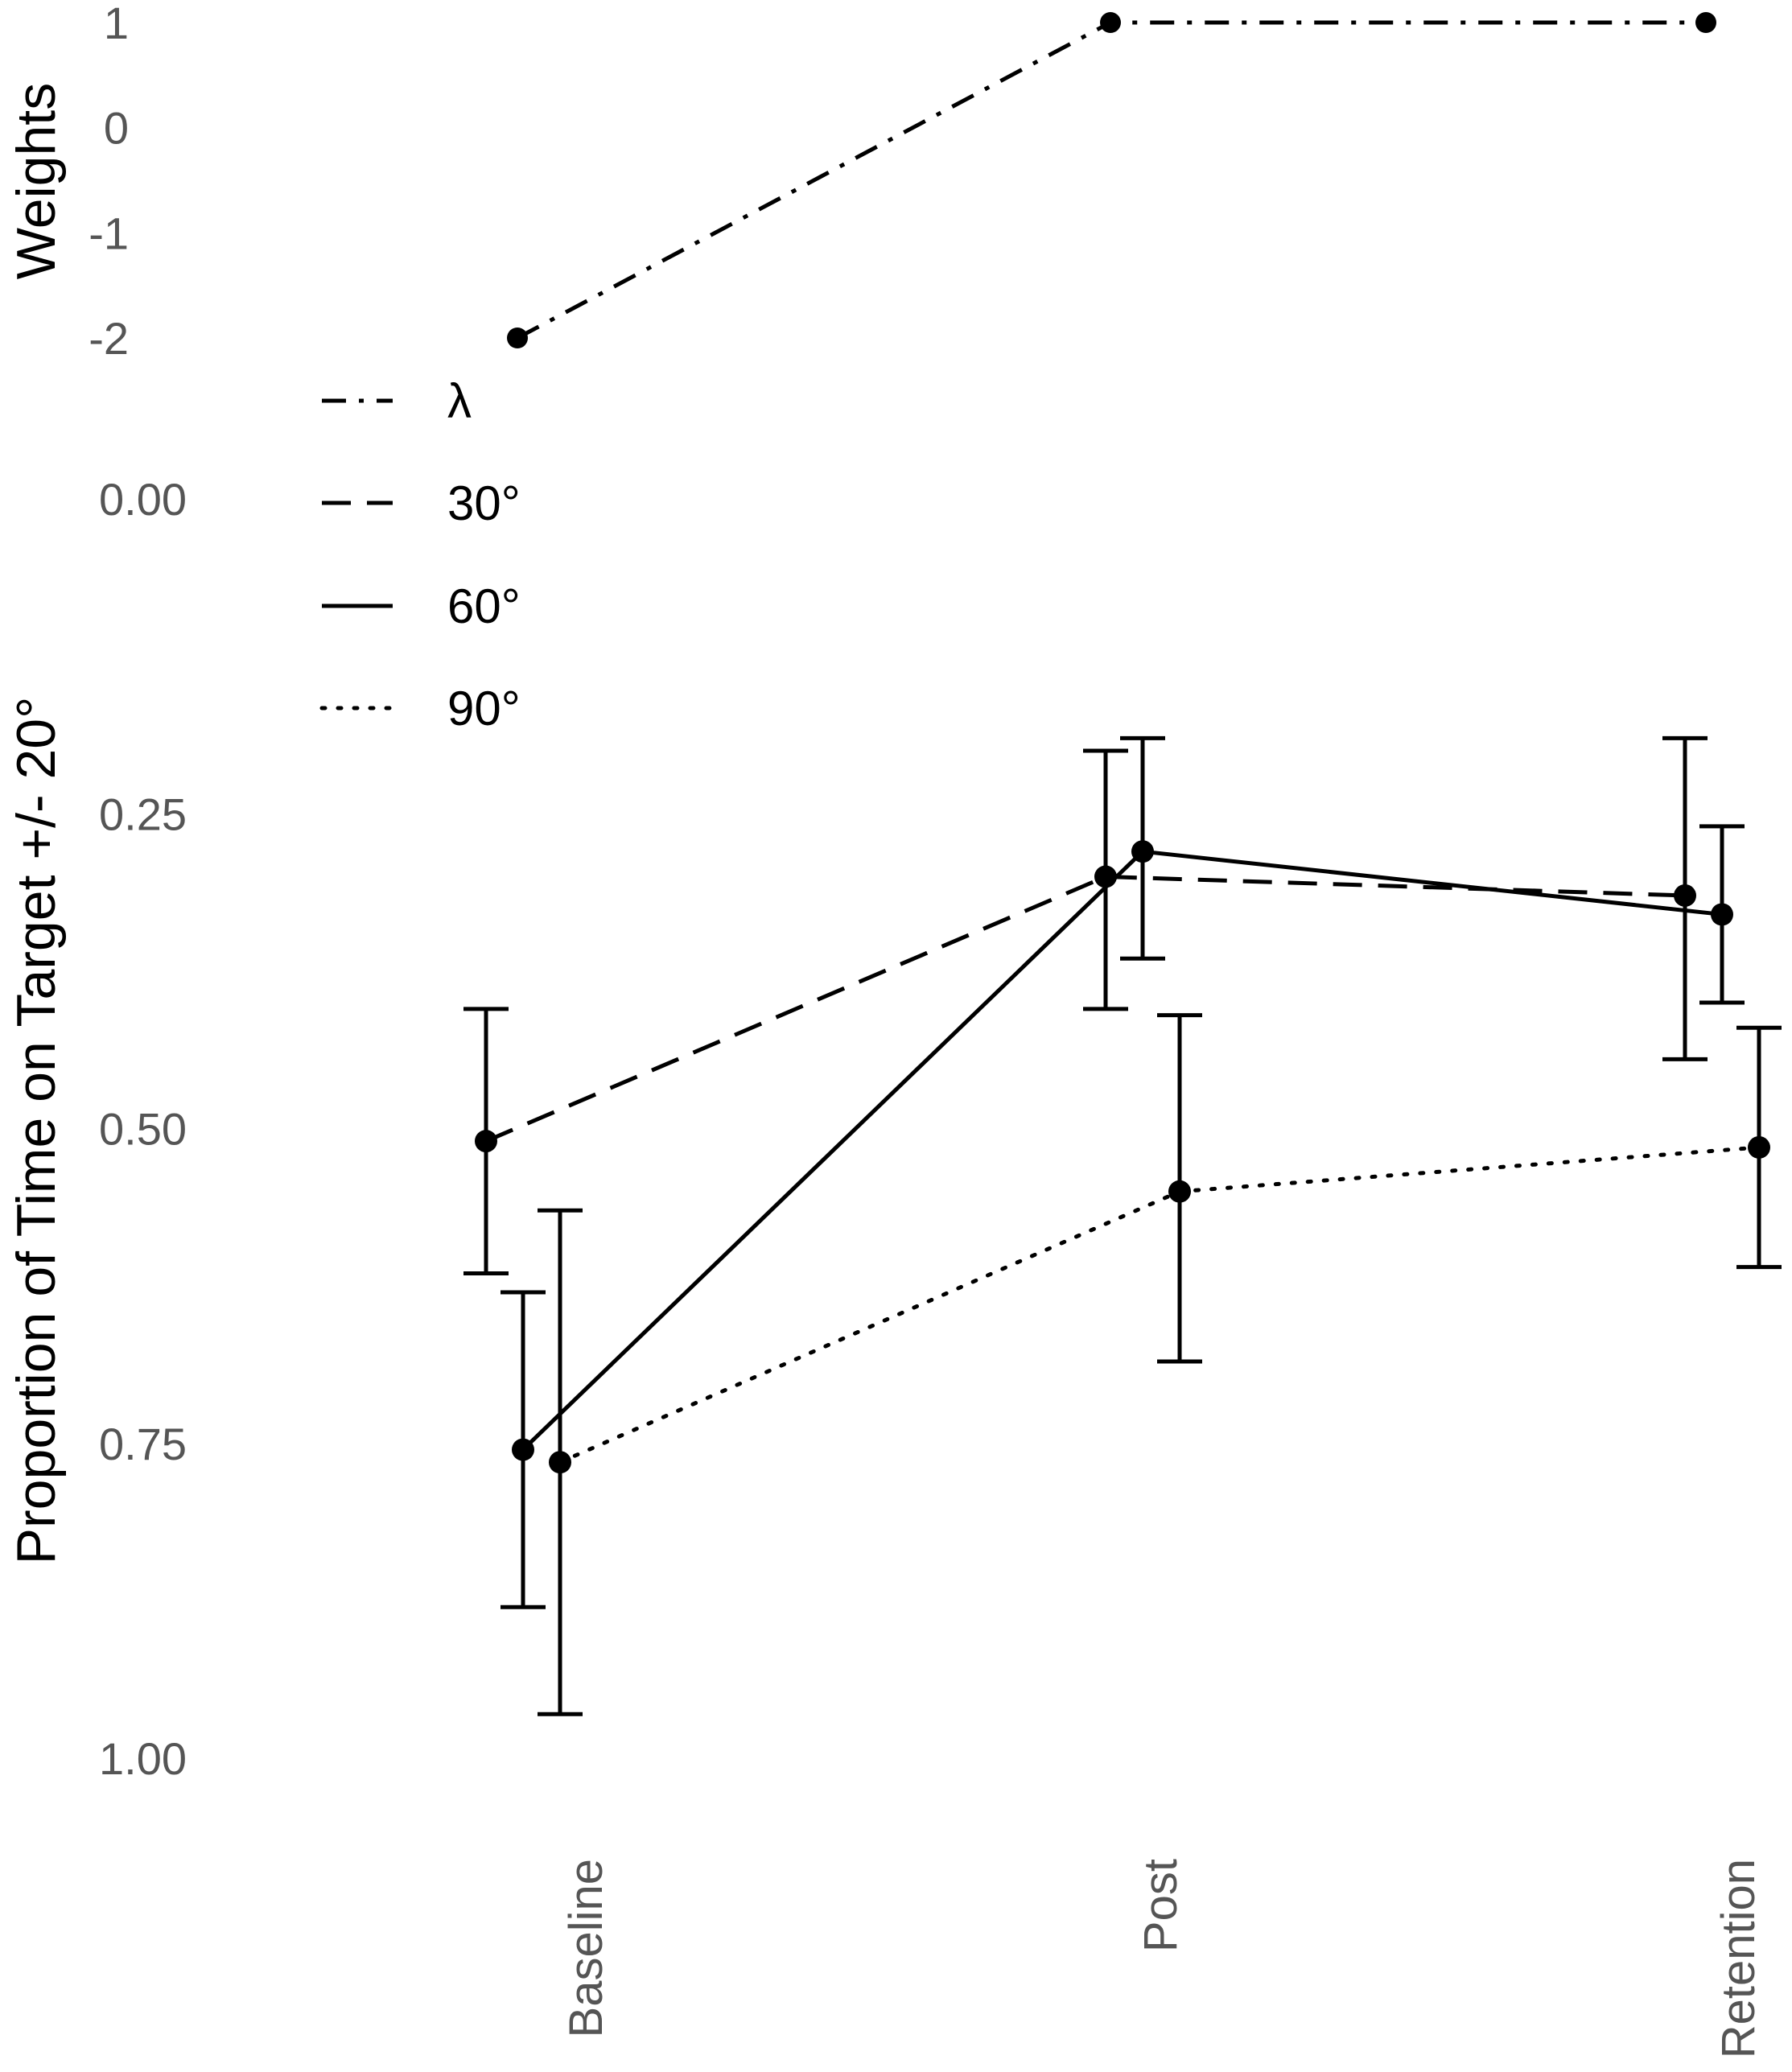  Describe the element at coordinates (143, 1129) in the screenshot. I see `proportion-tick-label: 0.50` at that location.